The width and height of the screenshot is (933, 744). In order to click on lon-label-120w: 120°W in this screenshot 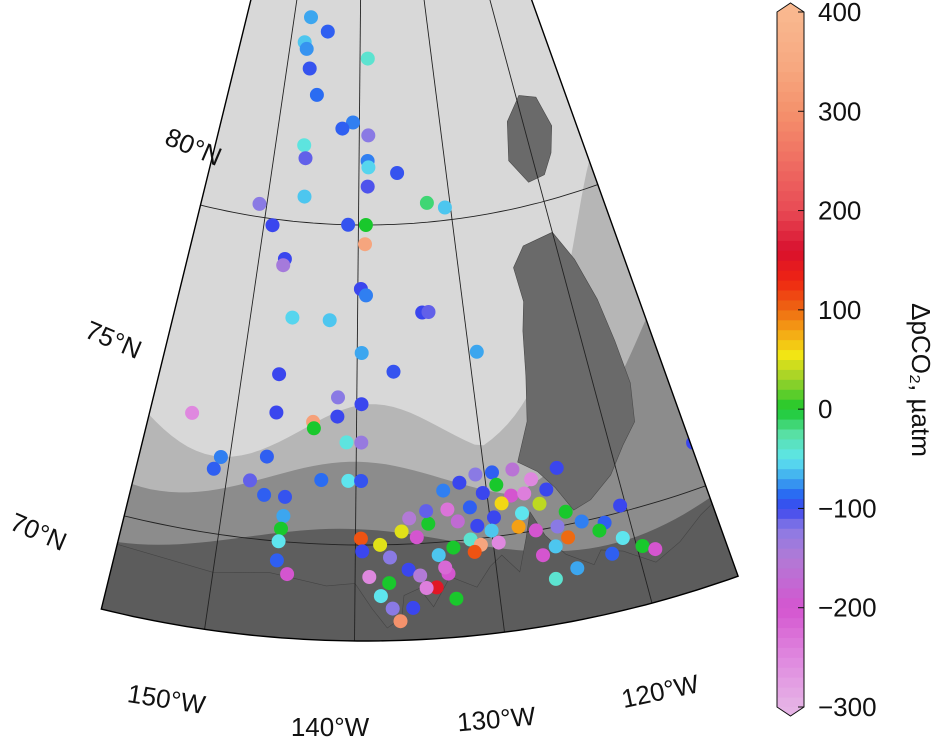, I will do `click(660, 691)`.